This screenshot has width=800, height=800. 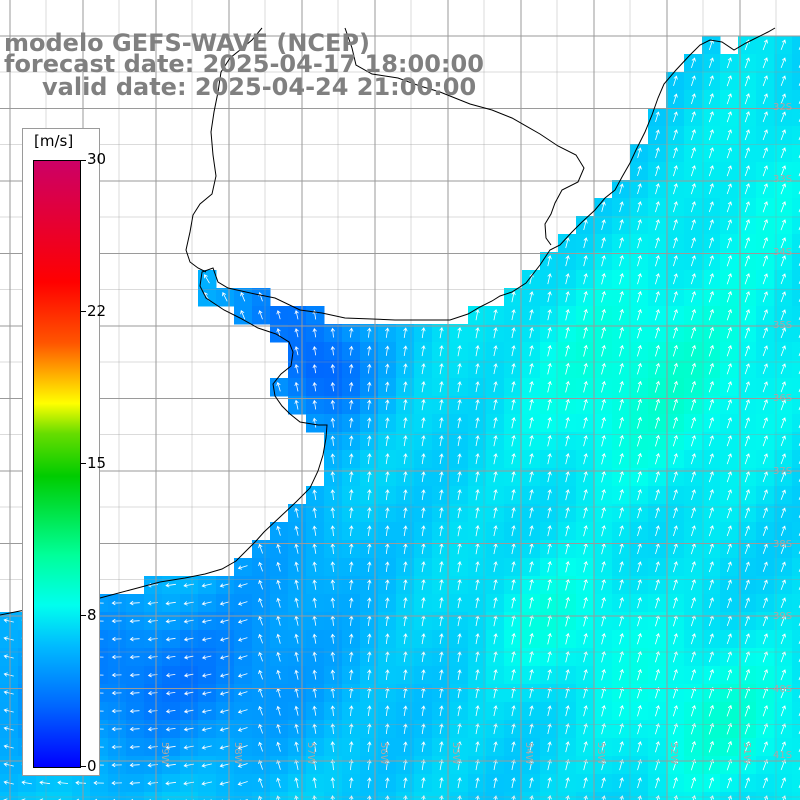 What do you see at coordinates (83, 615) in the screenshot?
I see `colorbar-tick-mark` at bounding box center [83, 615].